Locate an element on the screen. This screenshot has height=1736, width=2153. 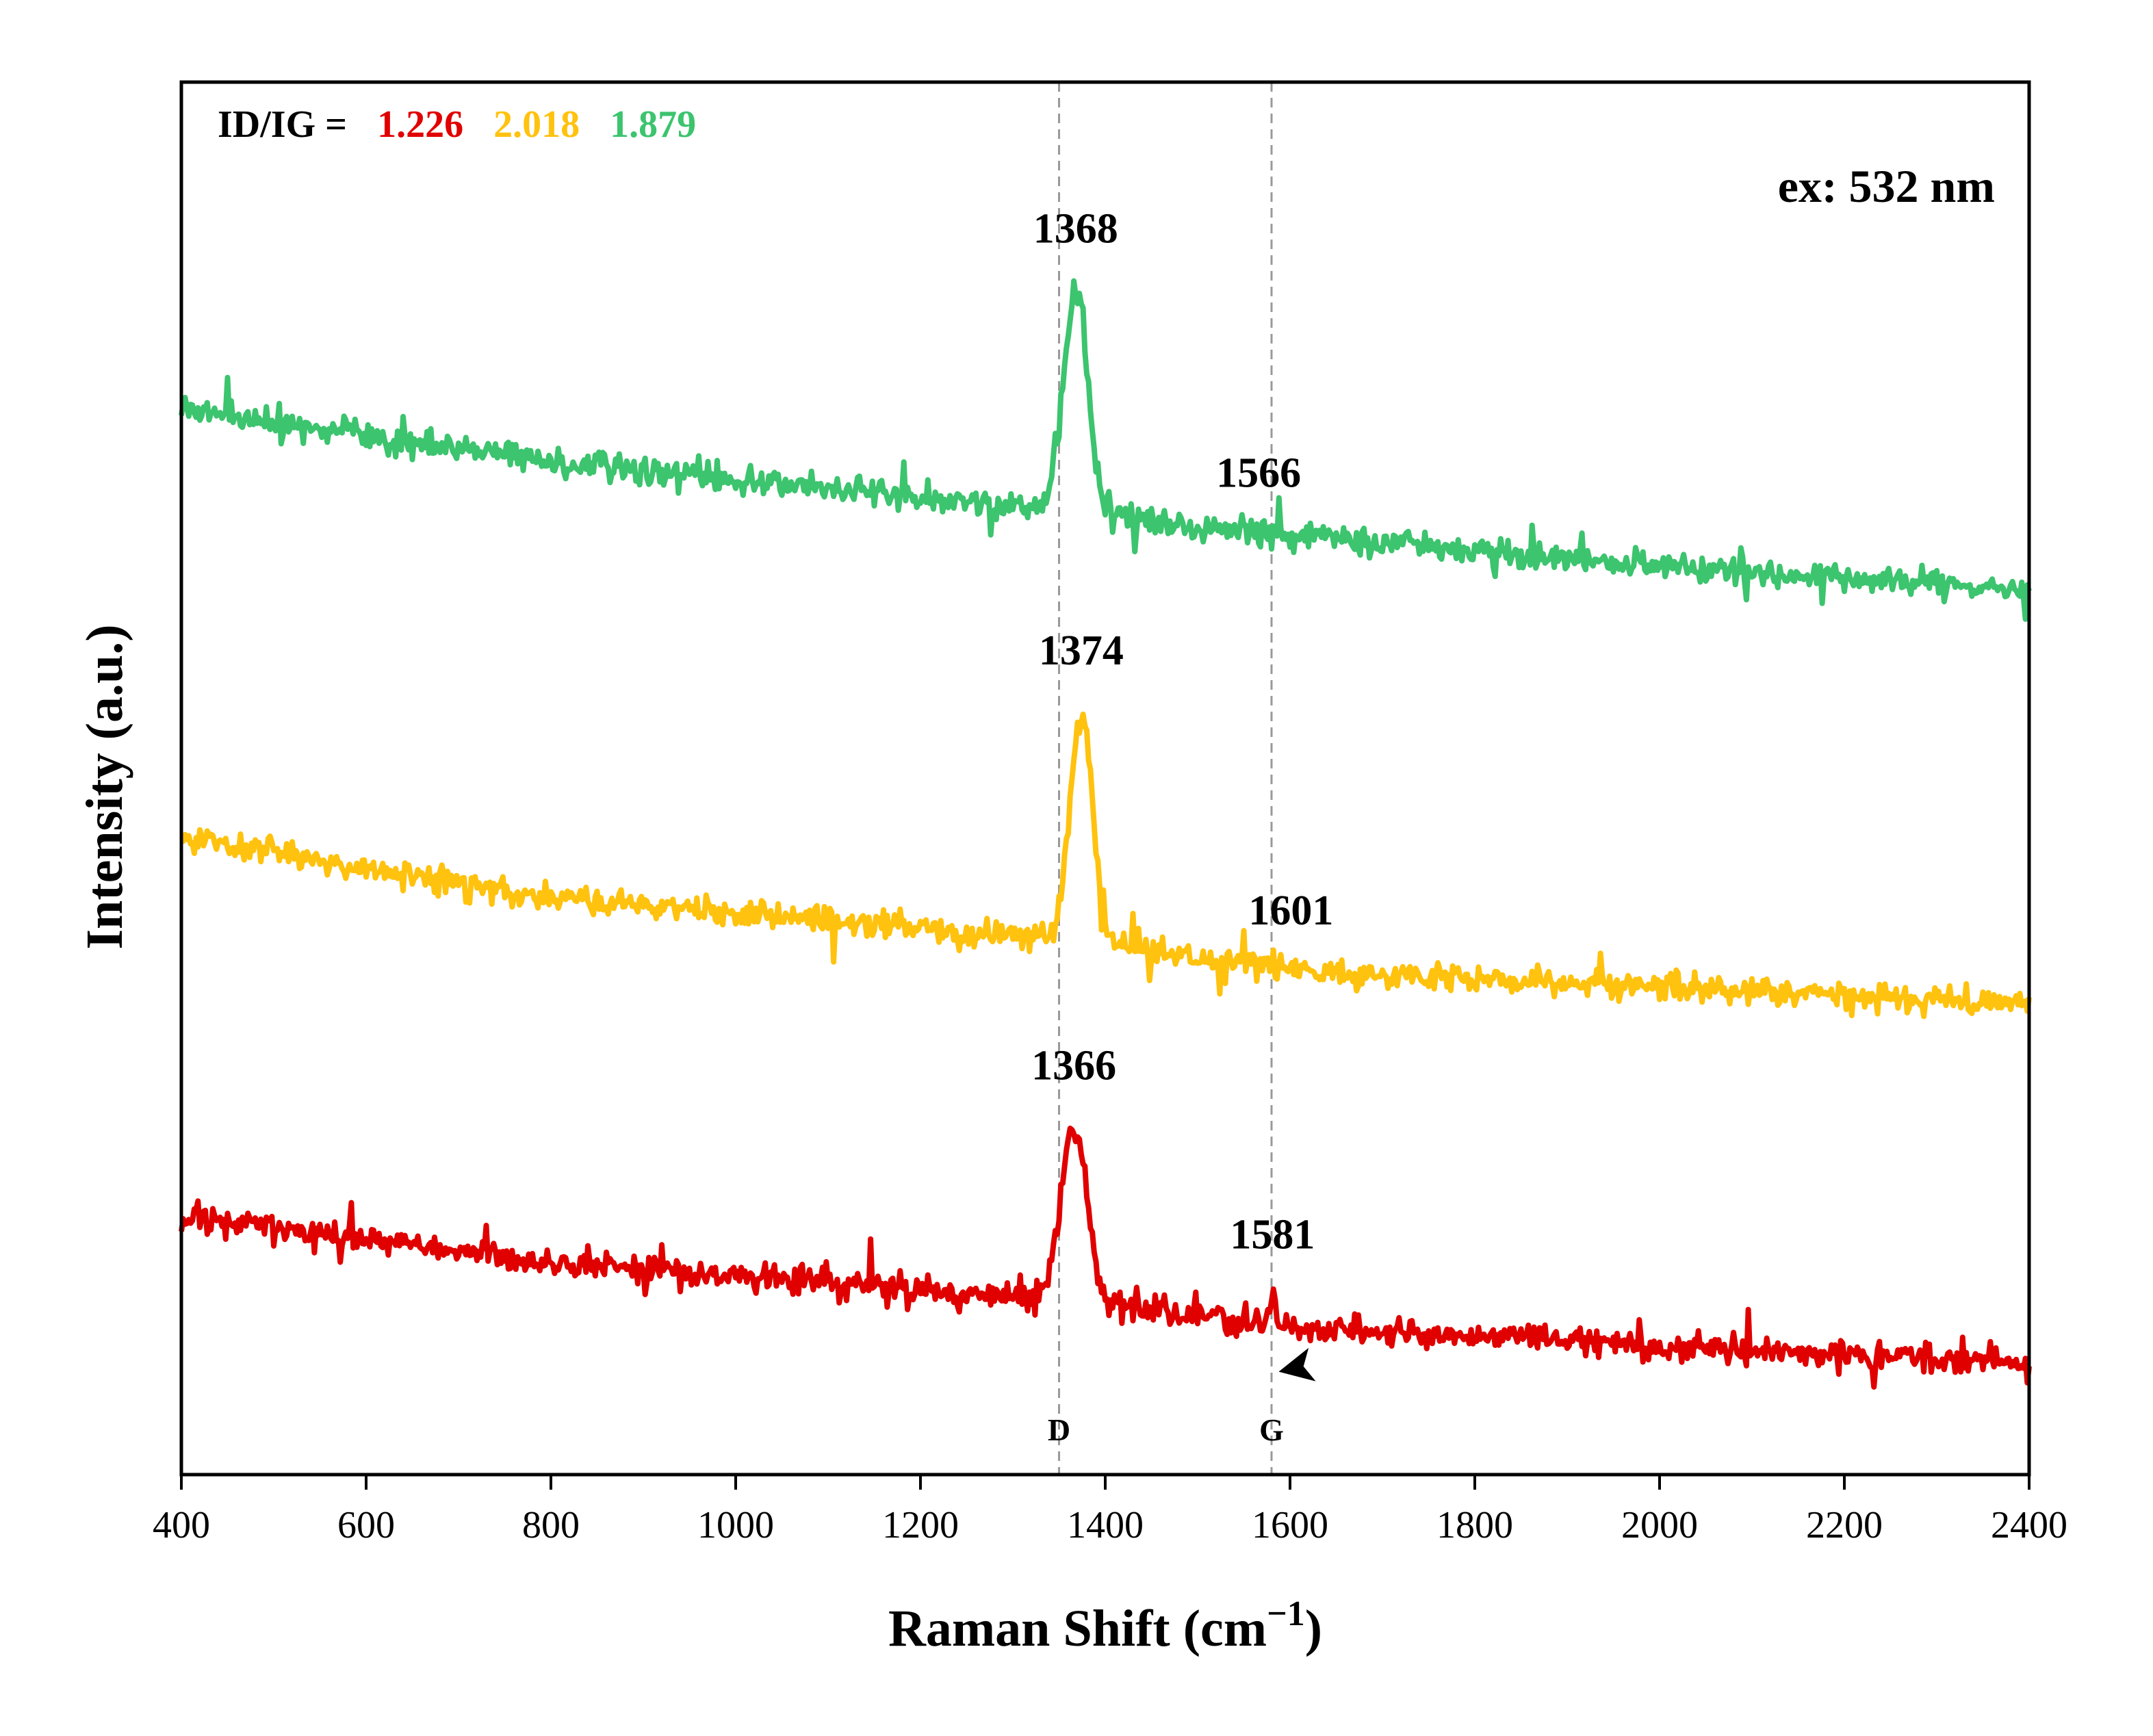
x-tick-label: 1600 is located at coordinates (1290, 1525).